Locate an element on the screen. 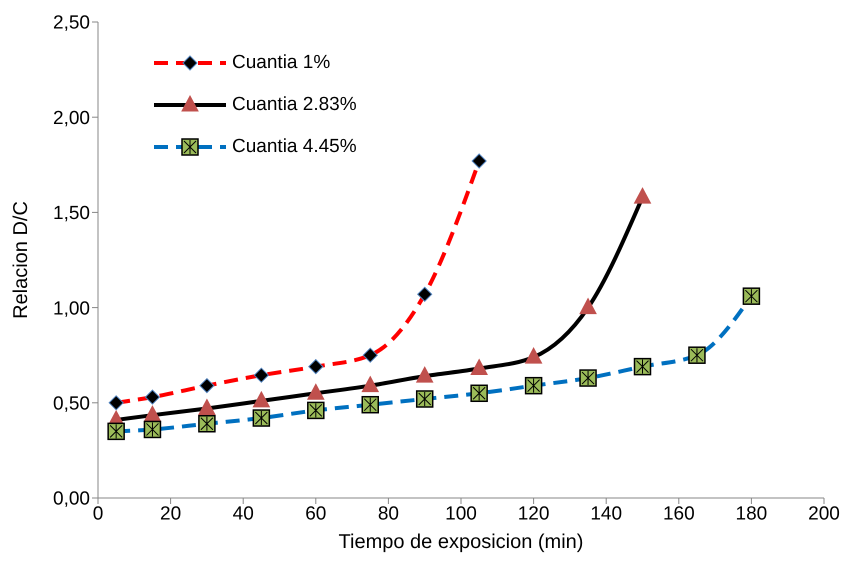 The height and width of the screenshot is (577, 857). x-tick-label: 40 is located at coordinates (243, 513).